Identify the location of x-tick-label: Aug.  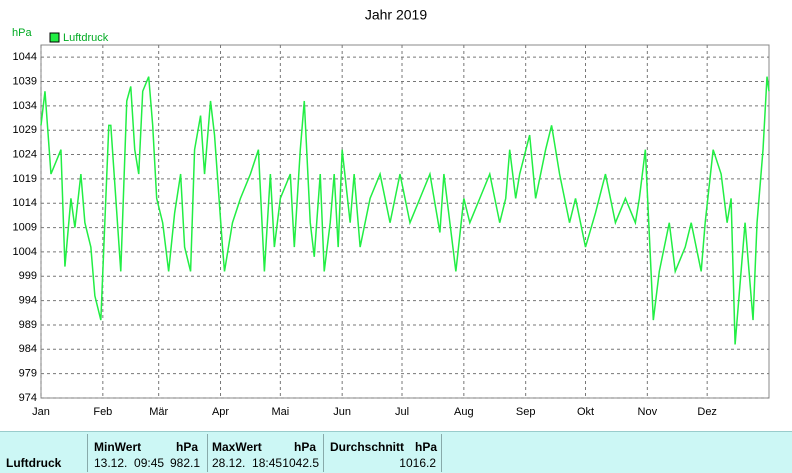
(464, 412).